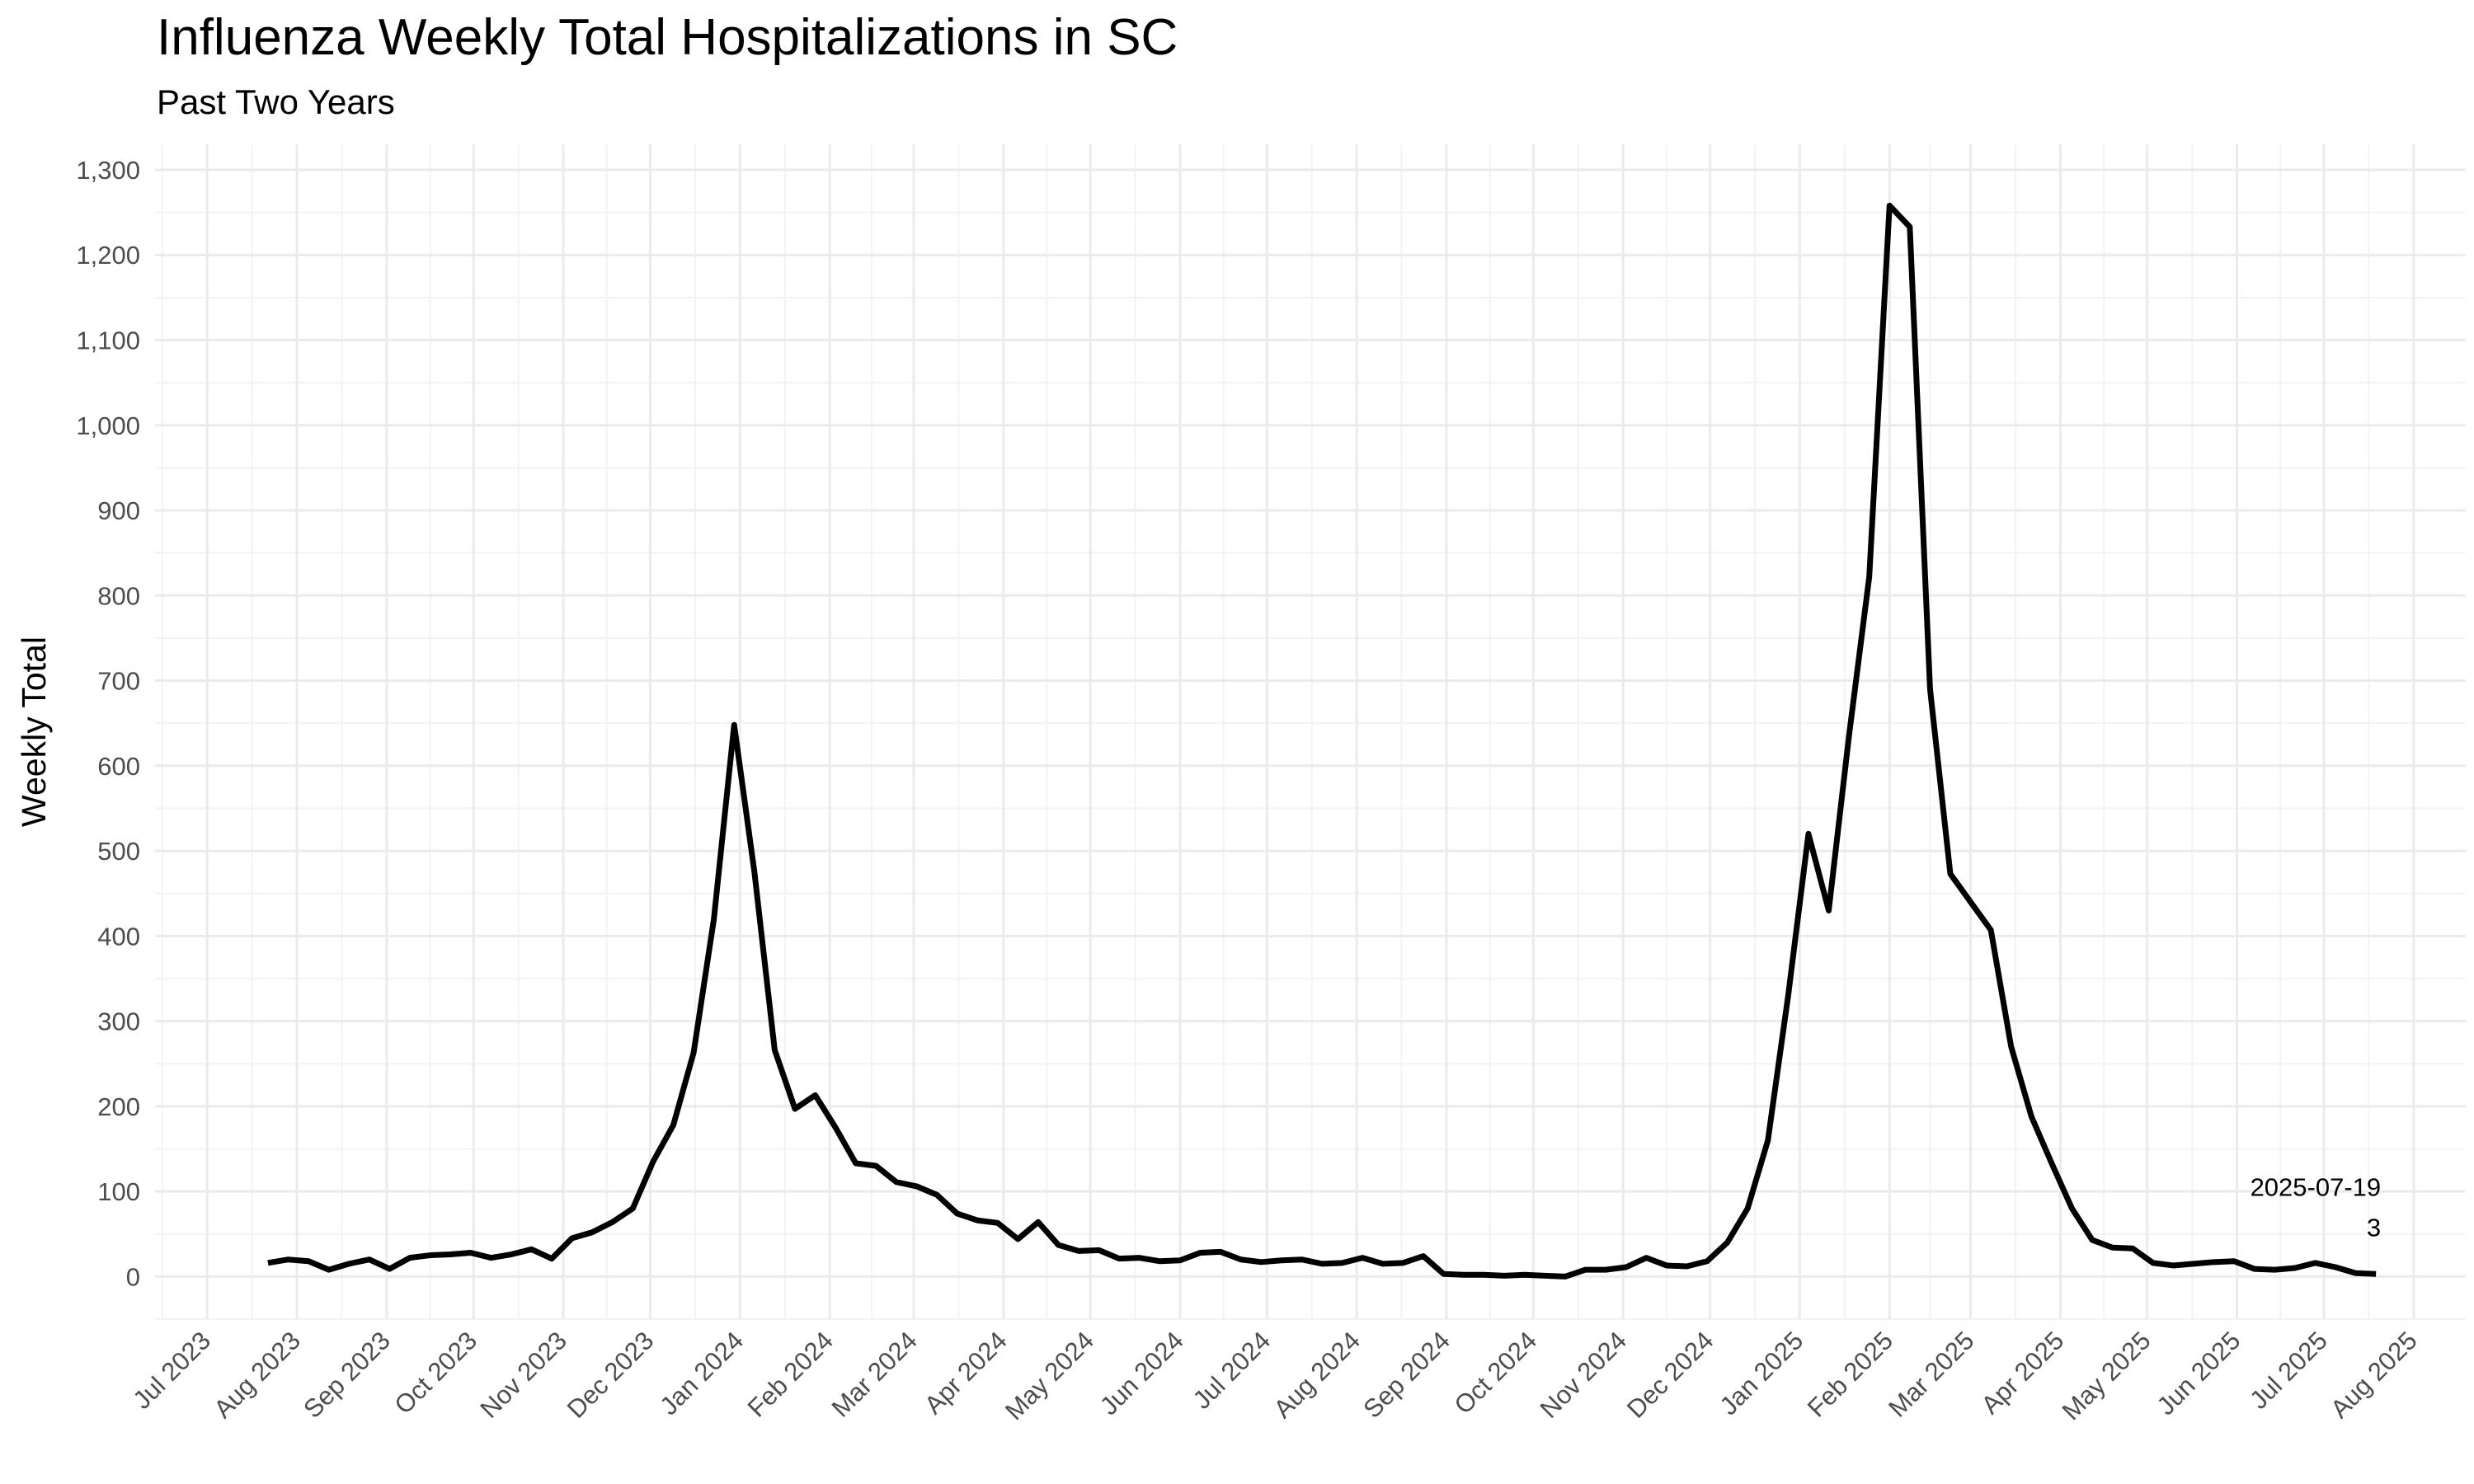 The image size is (2474, 1484). I want to click on chart-subtitle: Past Two Years, so click(276, 101).